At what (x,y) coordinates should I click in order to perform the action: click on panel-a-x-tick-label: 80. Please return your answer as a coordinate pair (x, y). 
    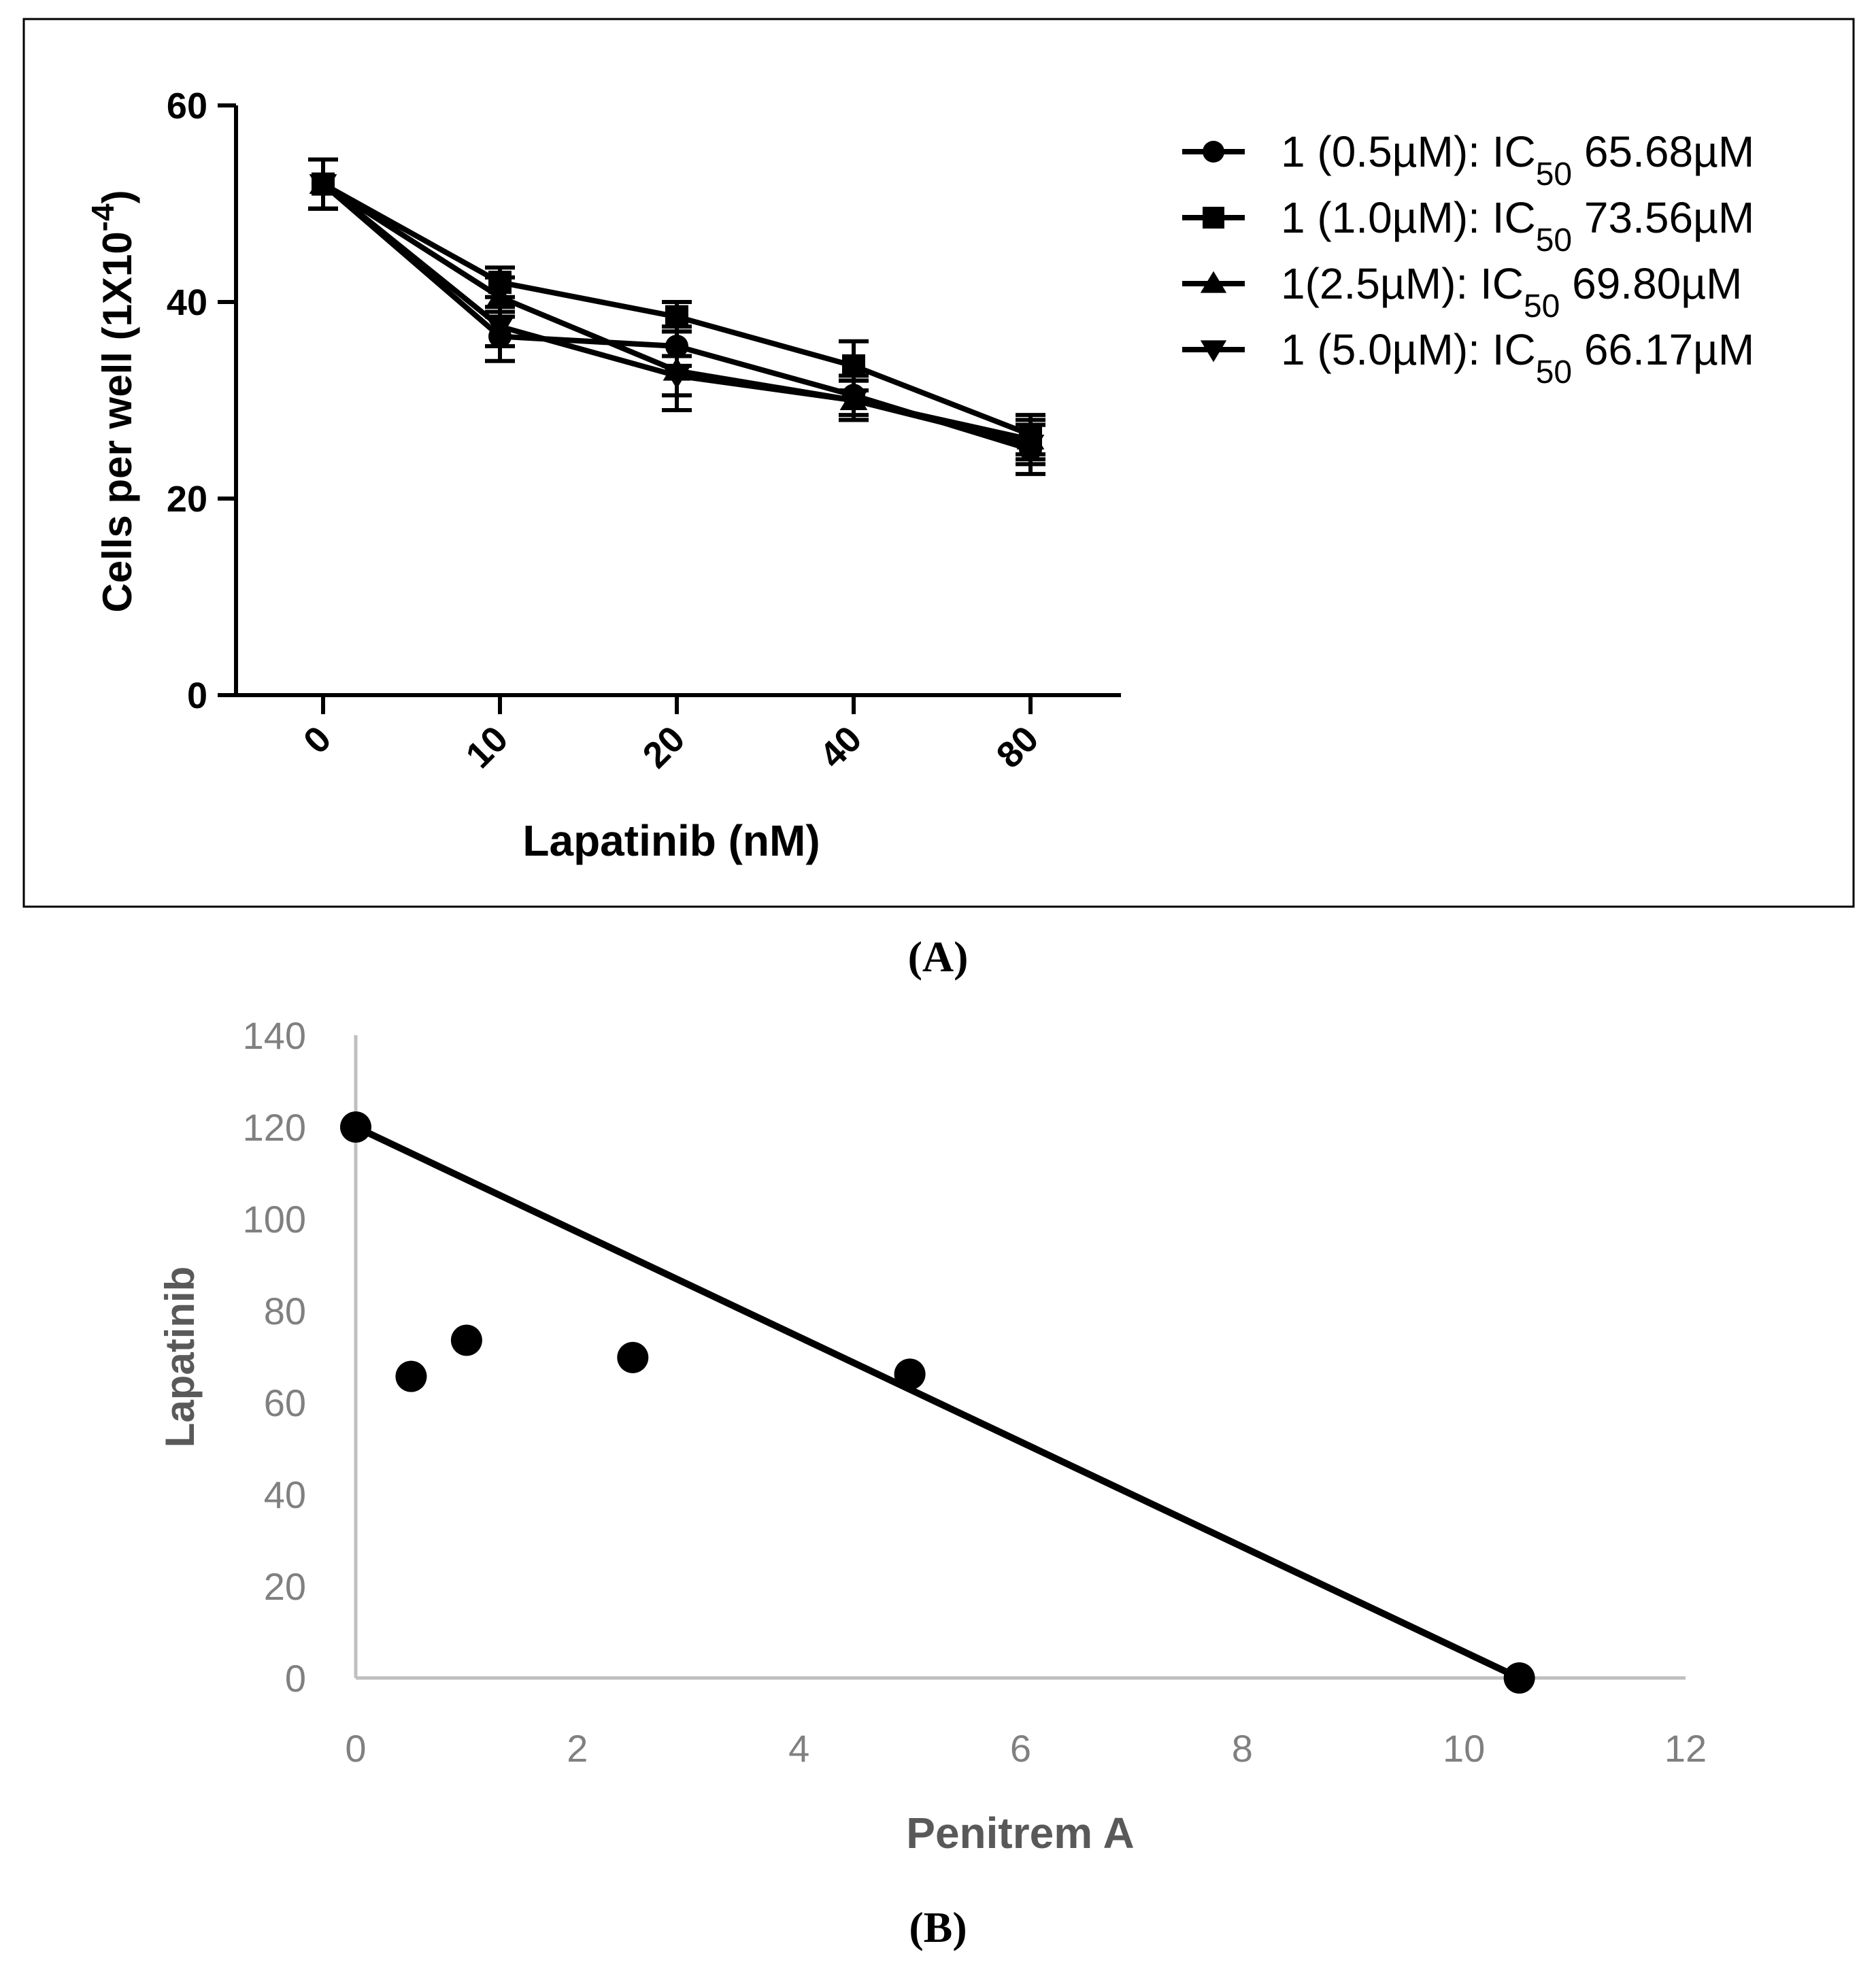
    Looking at the image, I should click on (1018, 747).